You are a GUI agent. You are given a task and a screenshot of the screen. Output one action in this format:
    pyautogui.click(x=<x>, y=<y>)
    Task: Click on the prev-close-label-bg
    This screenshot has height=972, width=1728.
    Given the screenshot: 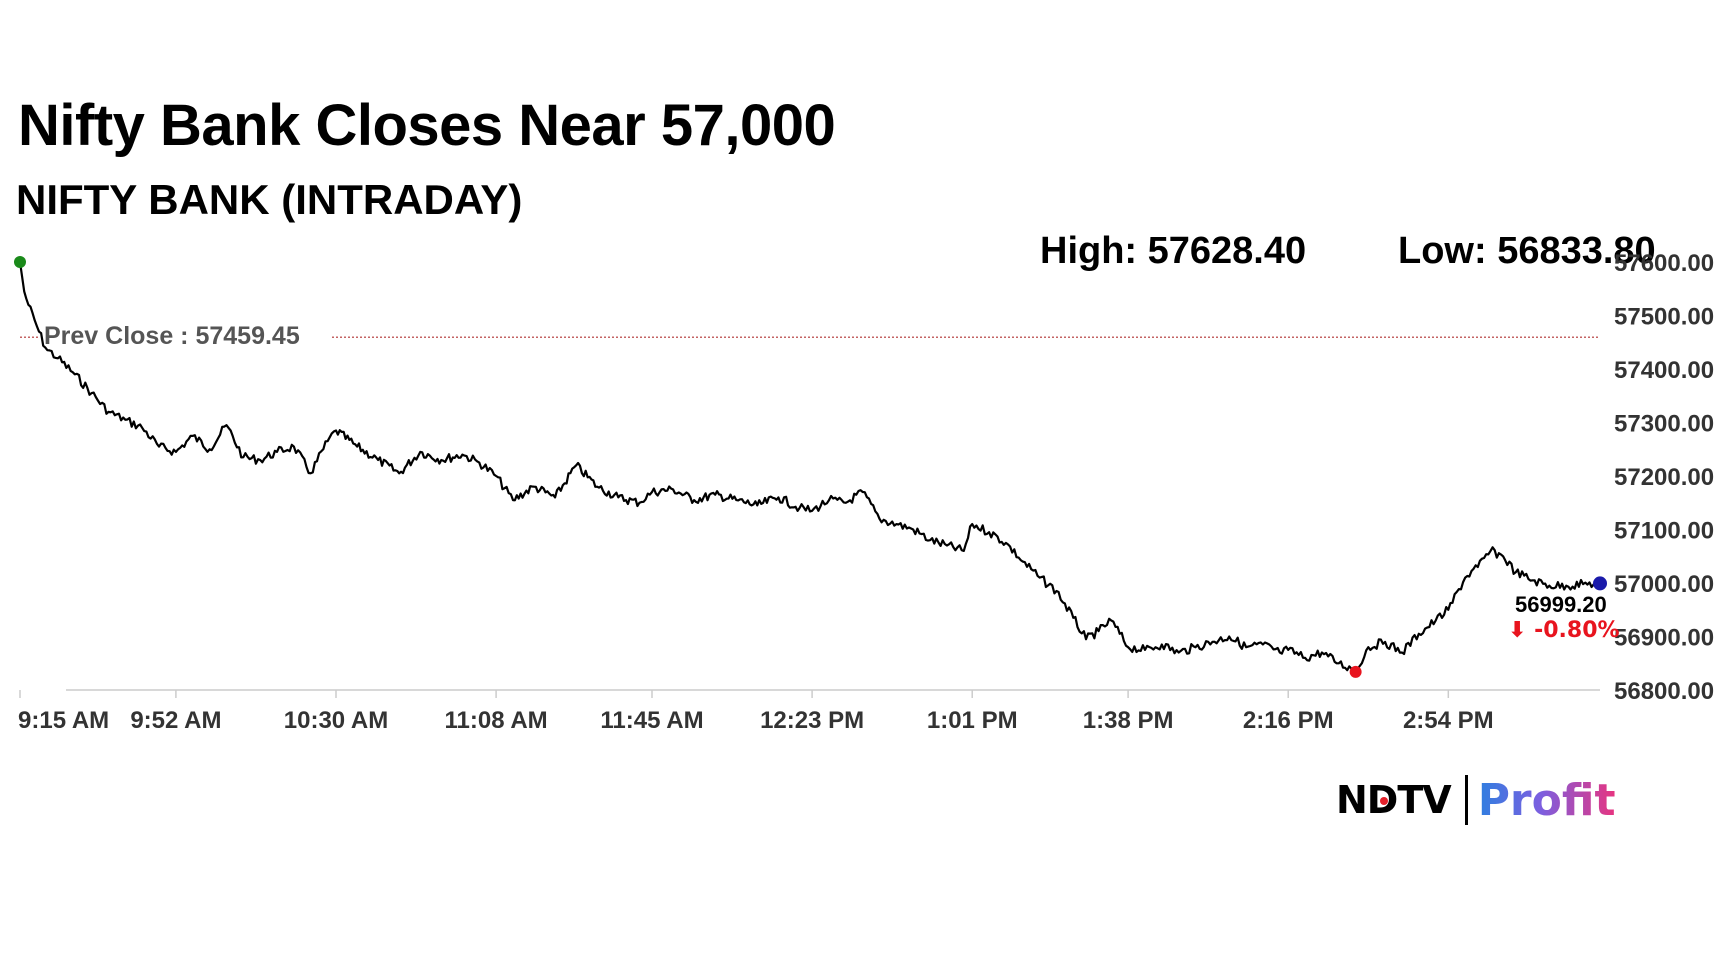 What is the action you would take?
    pyautogui.click(x=185, y=333)
    